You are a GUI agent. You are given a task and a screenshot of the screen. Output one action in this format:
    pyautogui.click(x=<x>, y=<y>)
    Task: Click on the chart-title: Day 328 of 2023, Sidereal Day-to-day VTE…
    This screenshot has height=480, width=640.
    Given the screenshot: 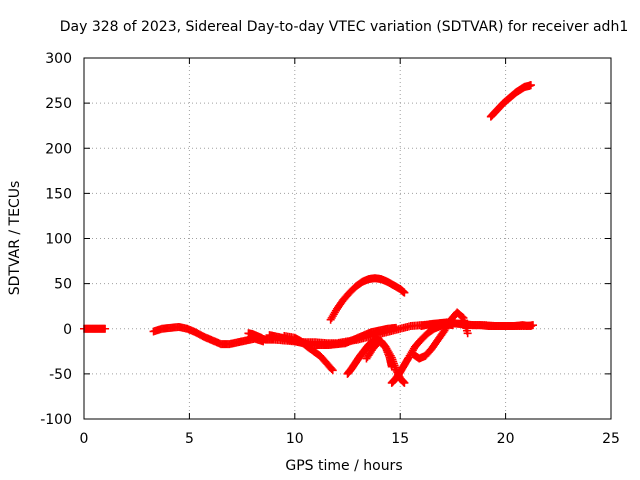 What is the action you would take?
    pyautogui.click(x=344, y=27)
    